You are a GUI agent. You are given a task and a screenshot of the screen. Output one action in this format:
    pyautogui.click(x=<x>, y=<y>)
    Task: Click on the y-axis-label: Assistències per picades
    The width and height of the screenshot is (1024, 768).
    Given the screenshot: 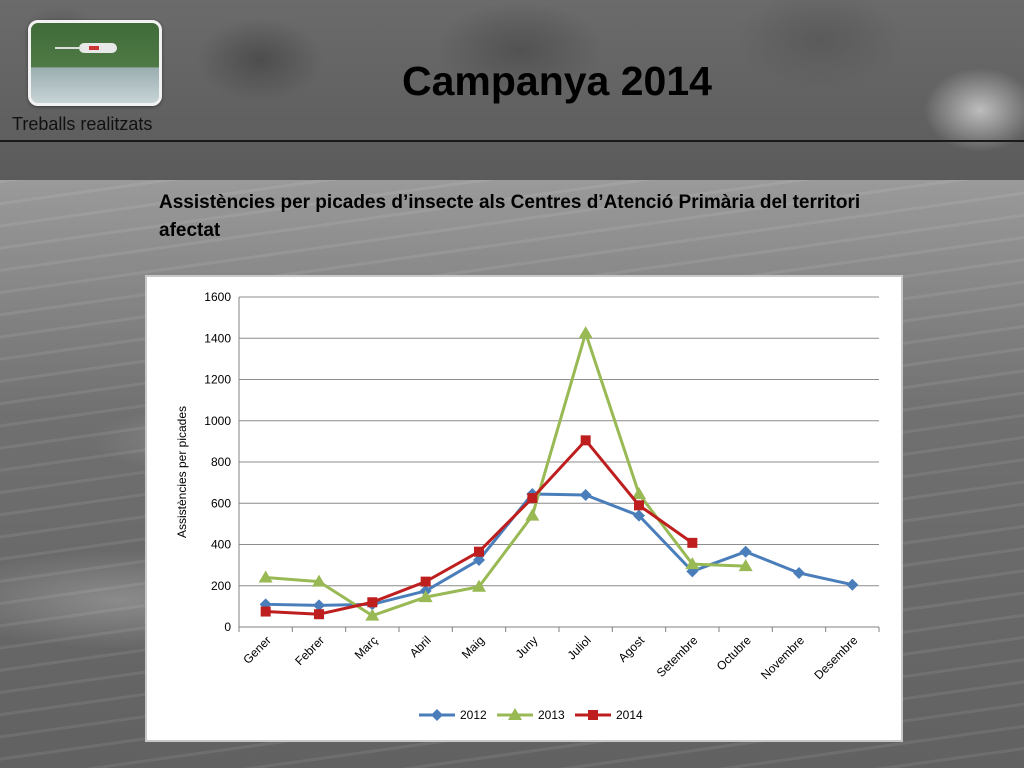 What is the action you would take?
    pyautogui.click(x=182, y=472)
    